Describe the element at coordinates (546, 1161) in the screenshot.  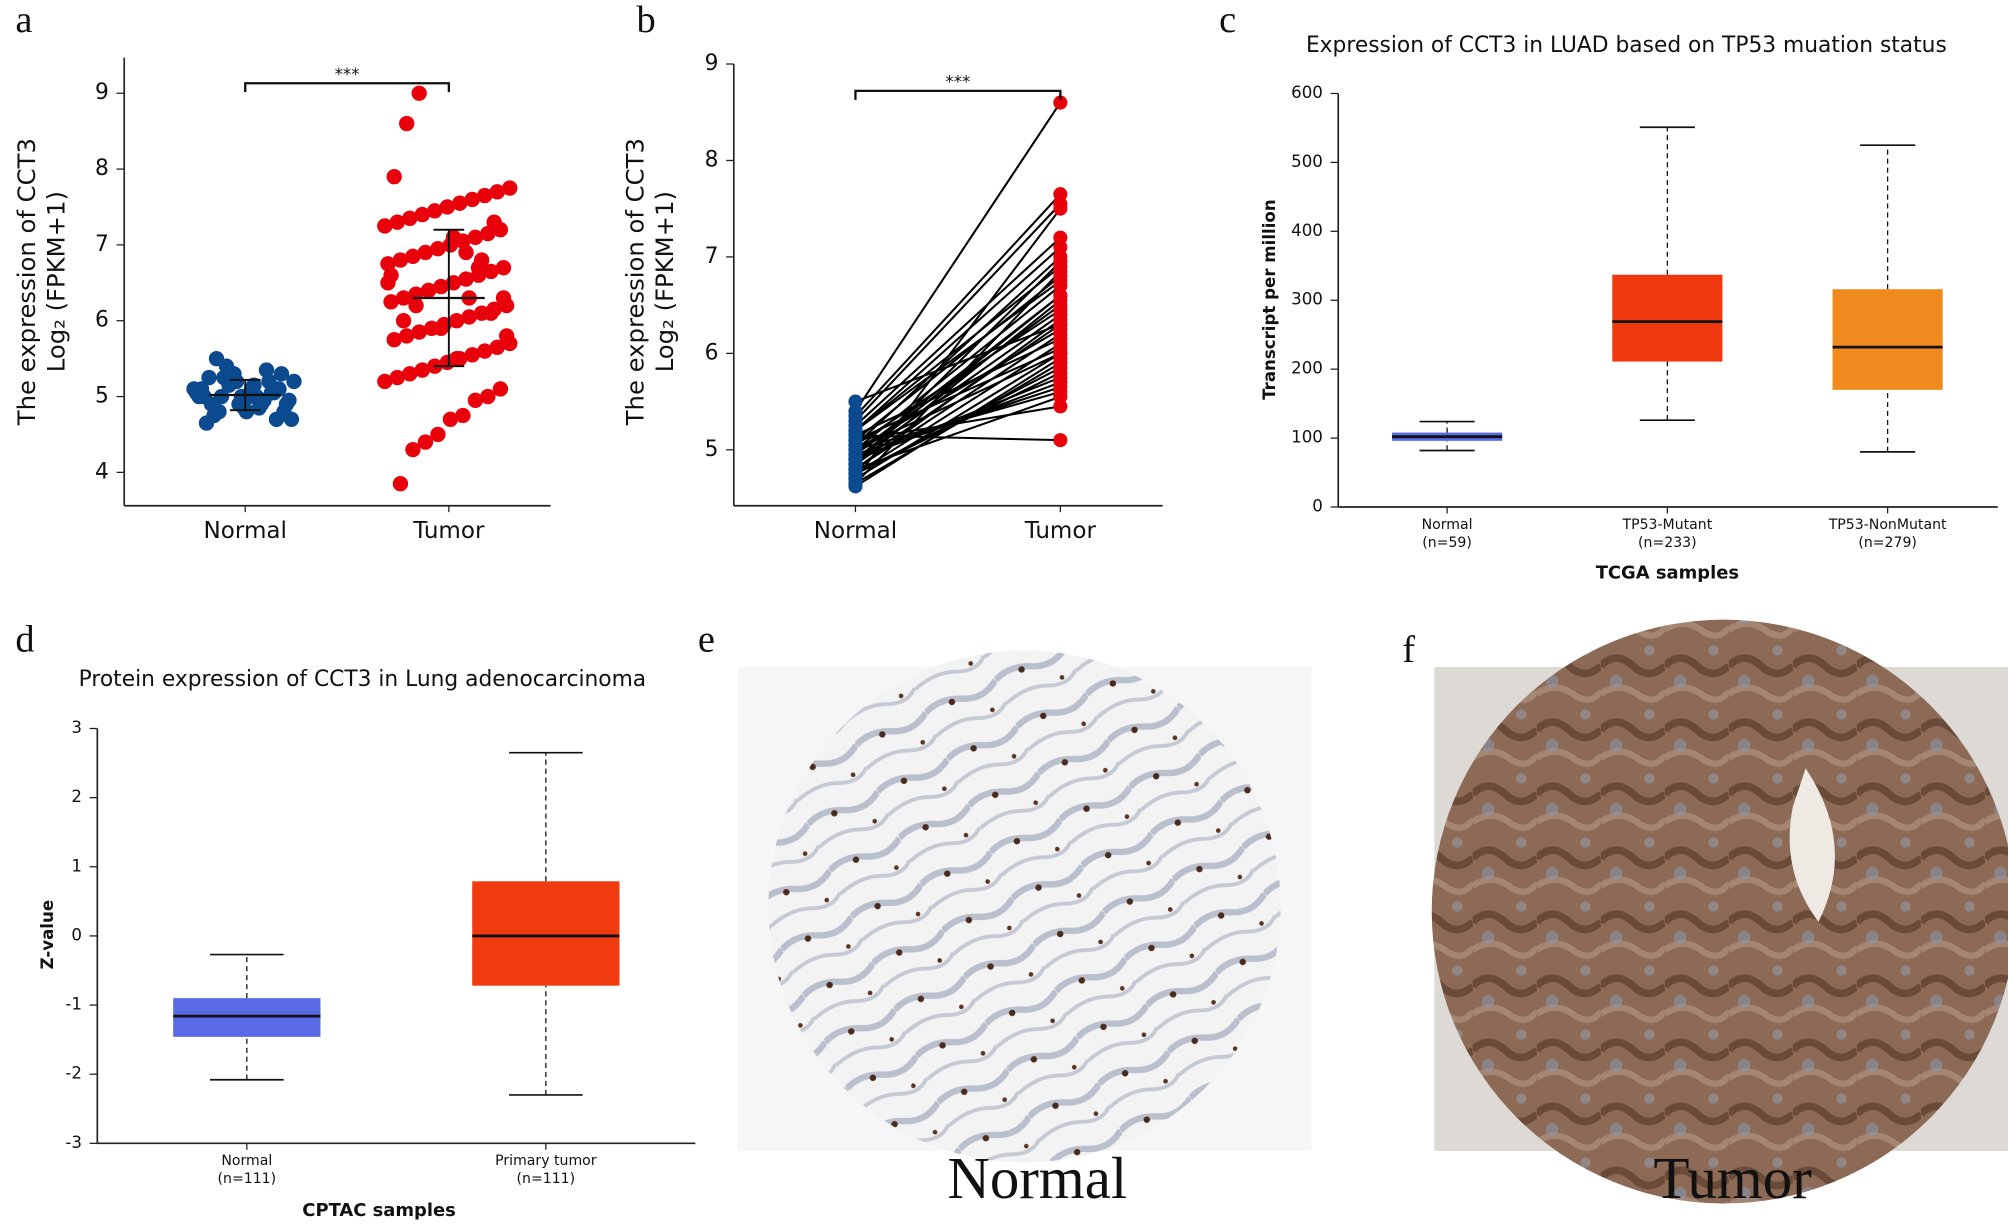
I see `x-tick-label: Primary tumor` at that location.